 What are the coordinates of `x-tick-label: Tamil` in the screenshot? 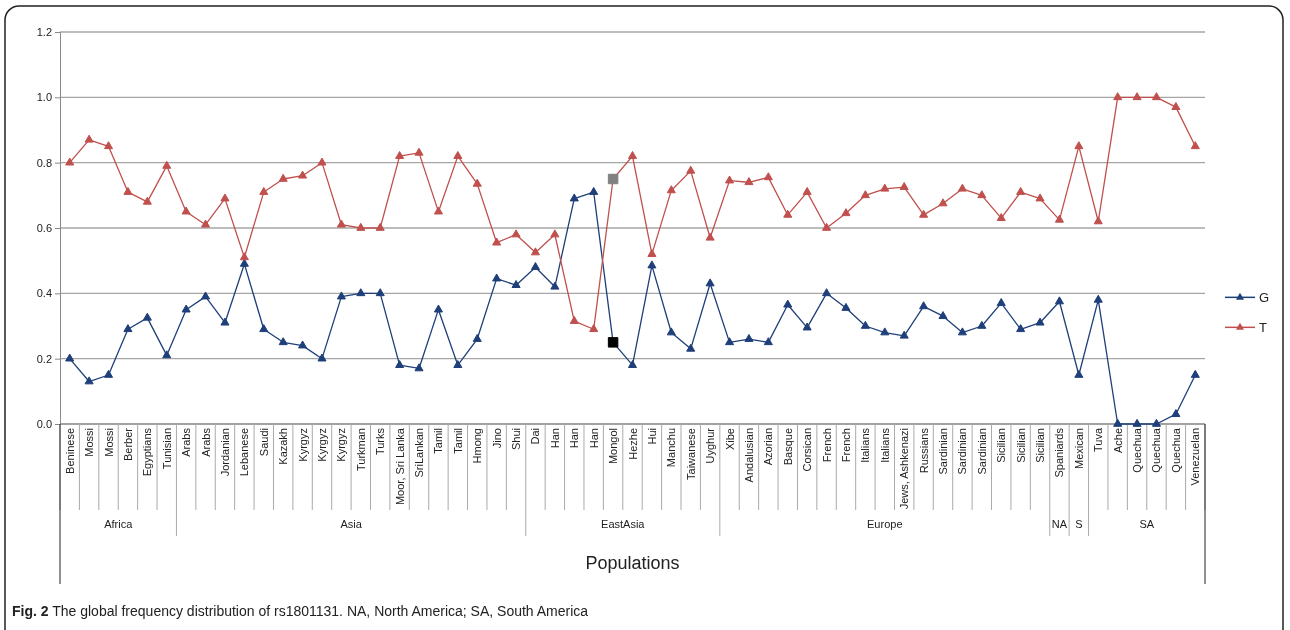 It's located at (438, 441).